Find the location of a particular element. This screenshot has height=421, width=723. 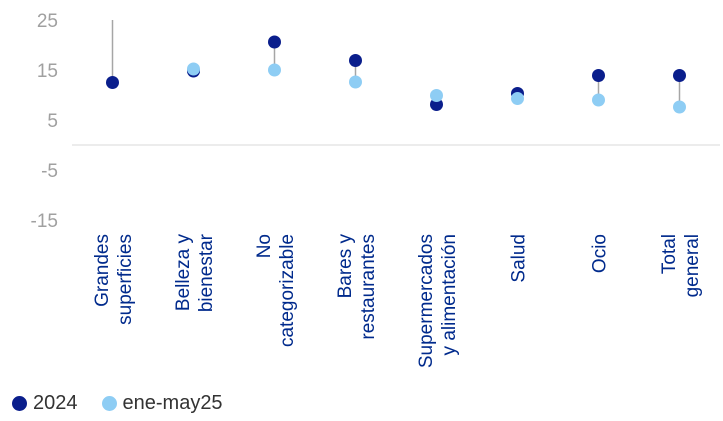

x-tick-label: Total general is located at coordinates (681, 265).